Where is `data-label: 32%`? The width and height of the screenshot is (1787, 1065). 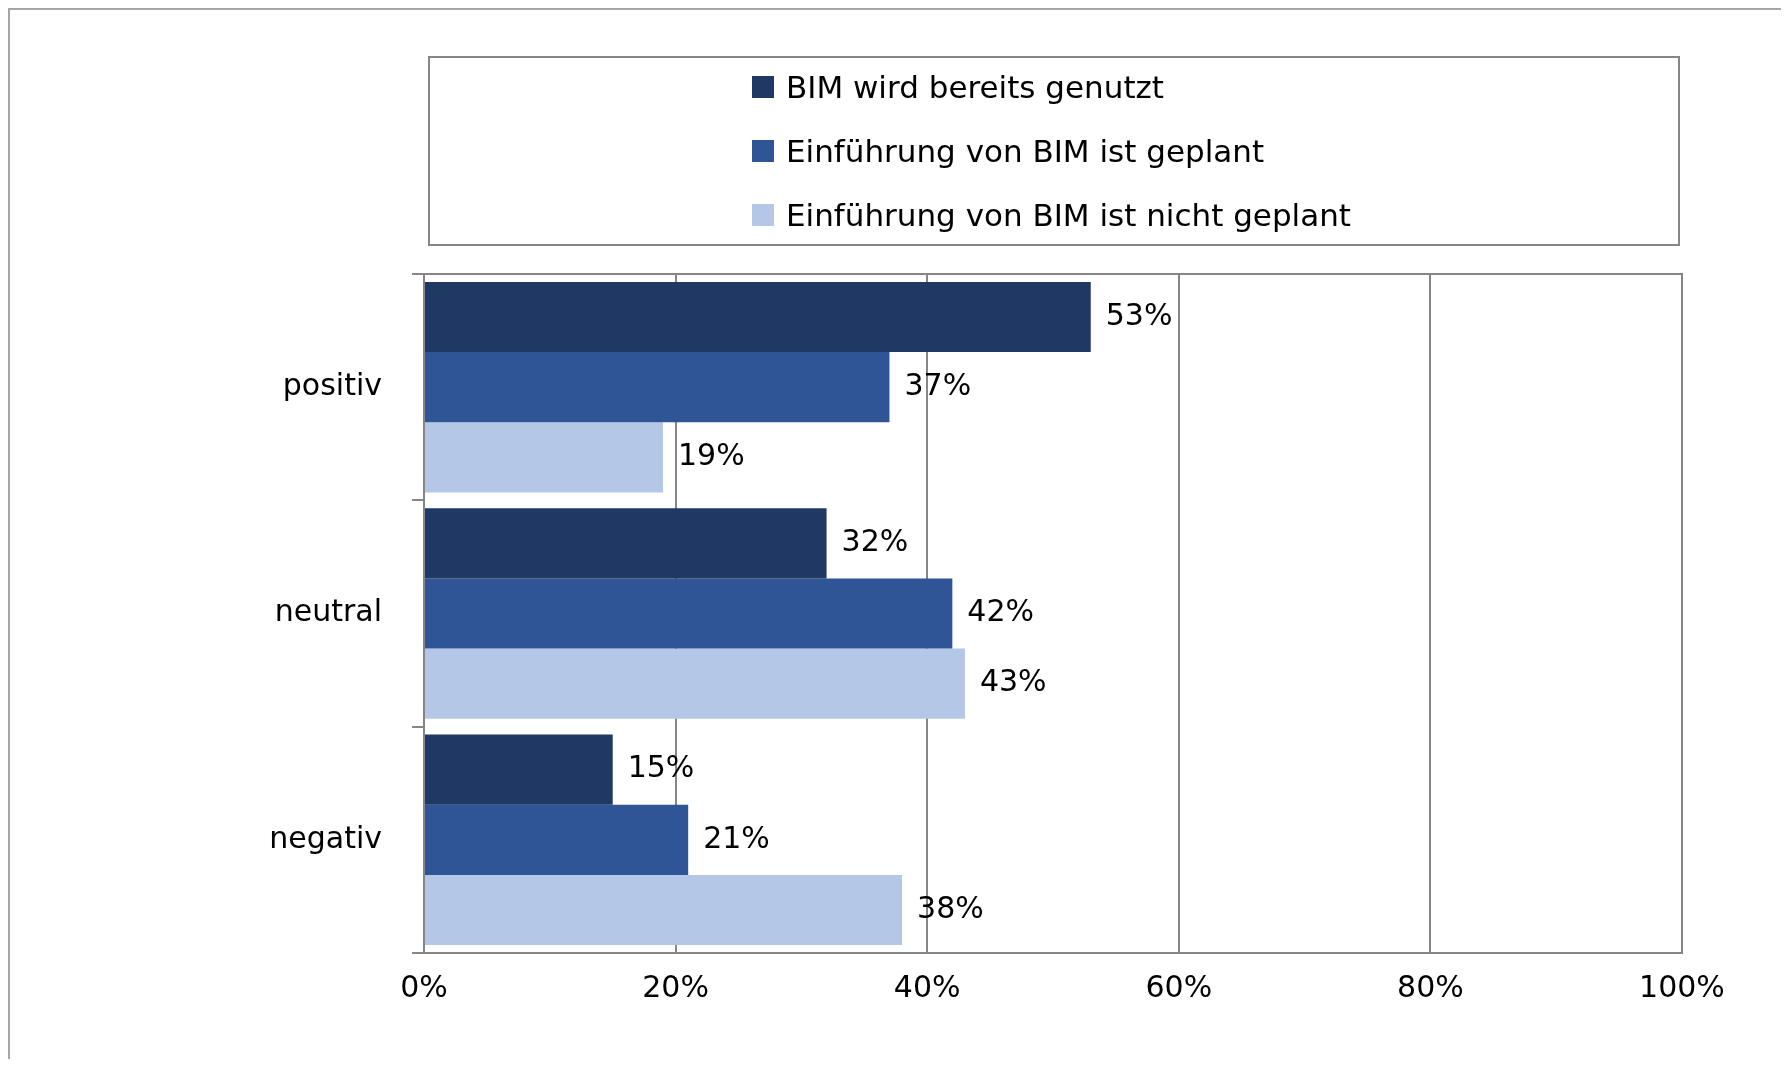
data-label: 32% is located at coordinates (875, 541).